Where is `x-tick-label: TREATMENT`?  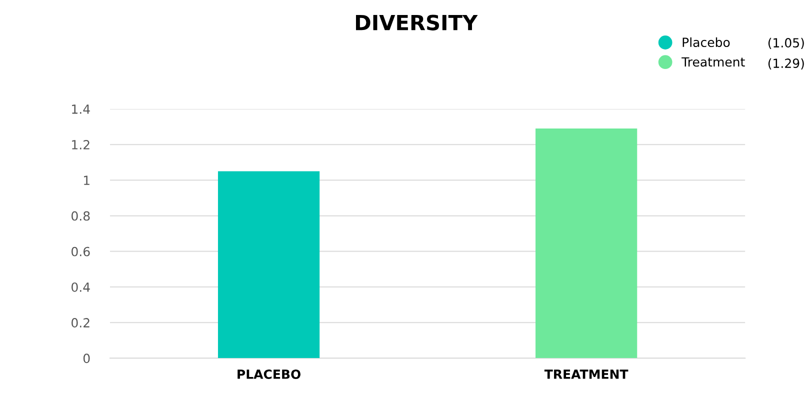 x-tick-label: TREATMENT is located at coordinates (586, 374).